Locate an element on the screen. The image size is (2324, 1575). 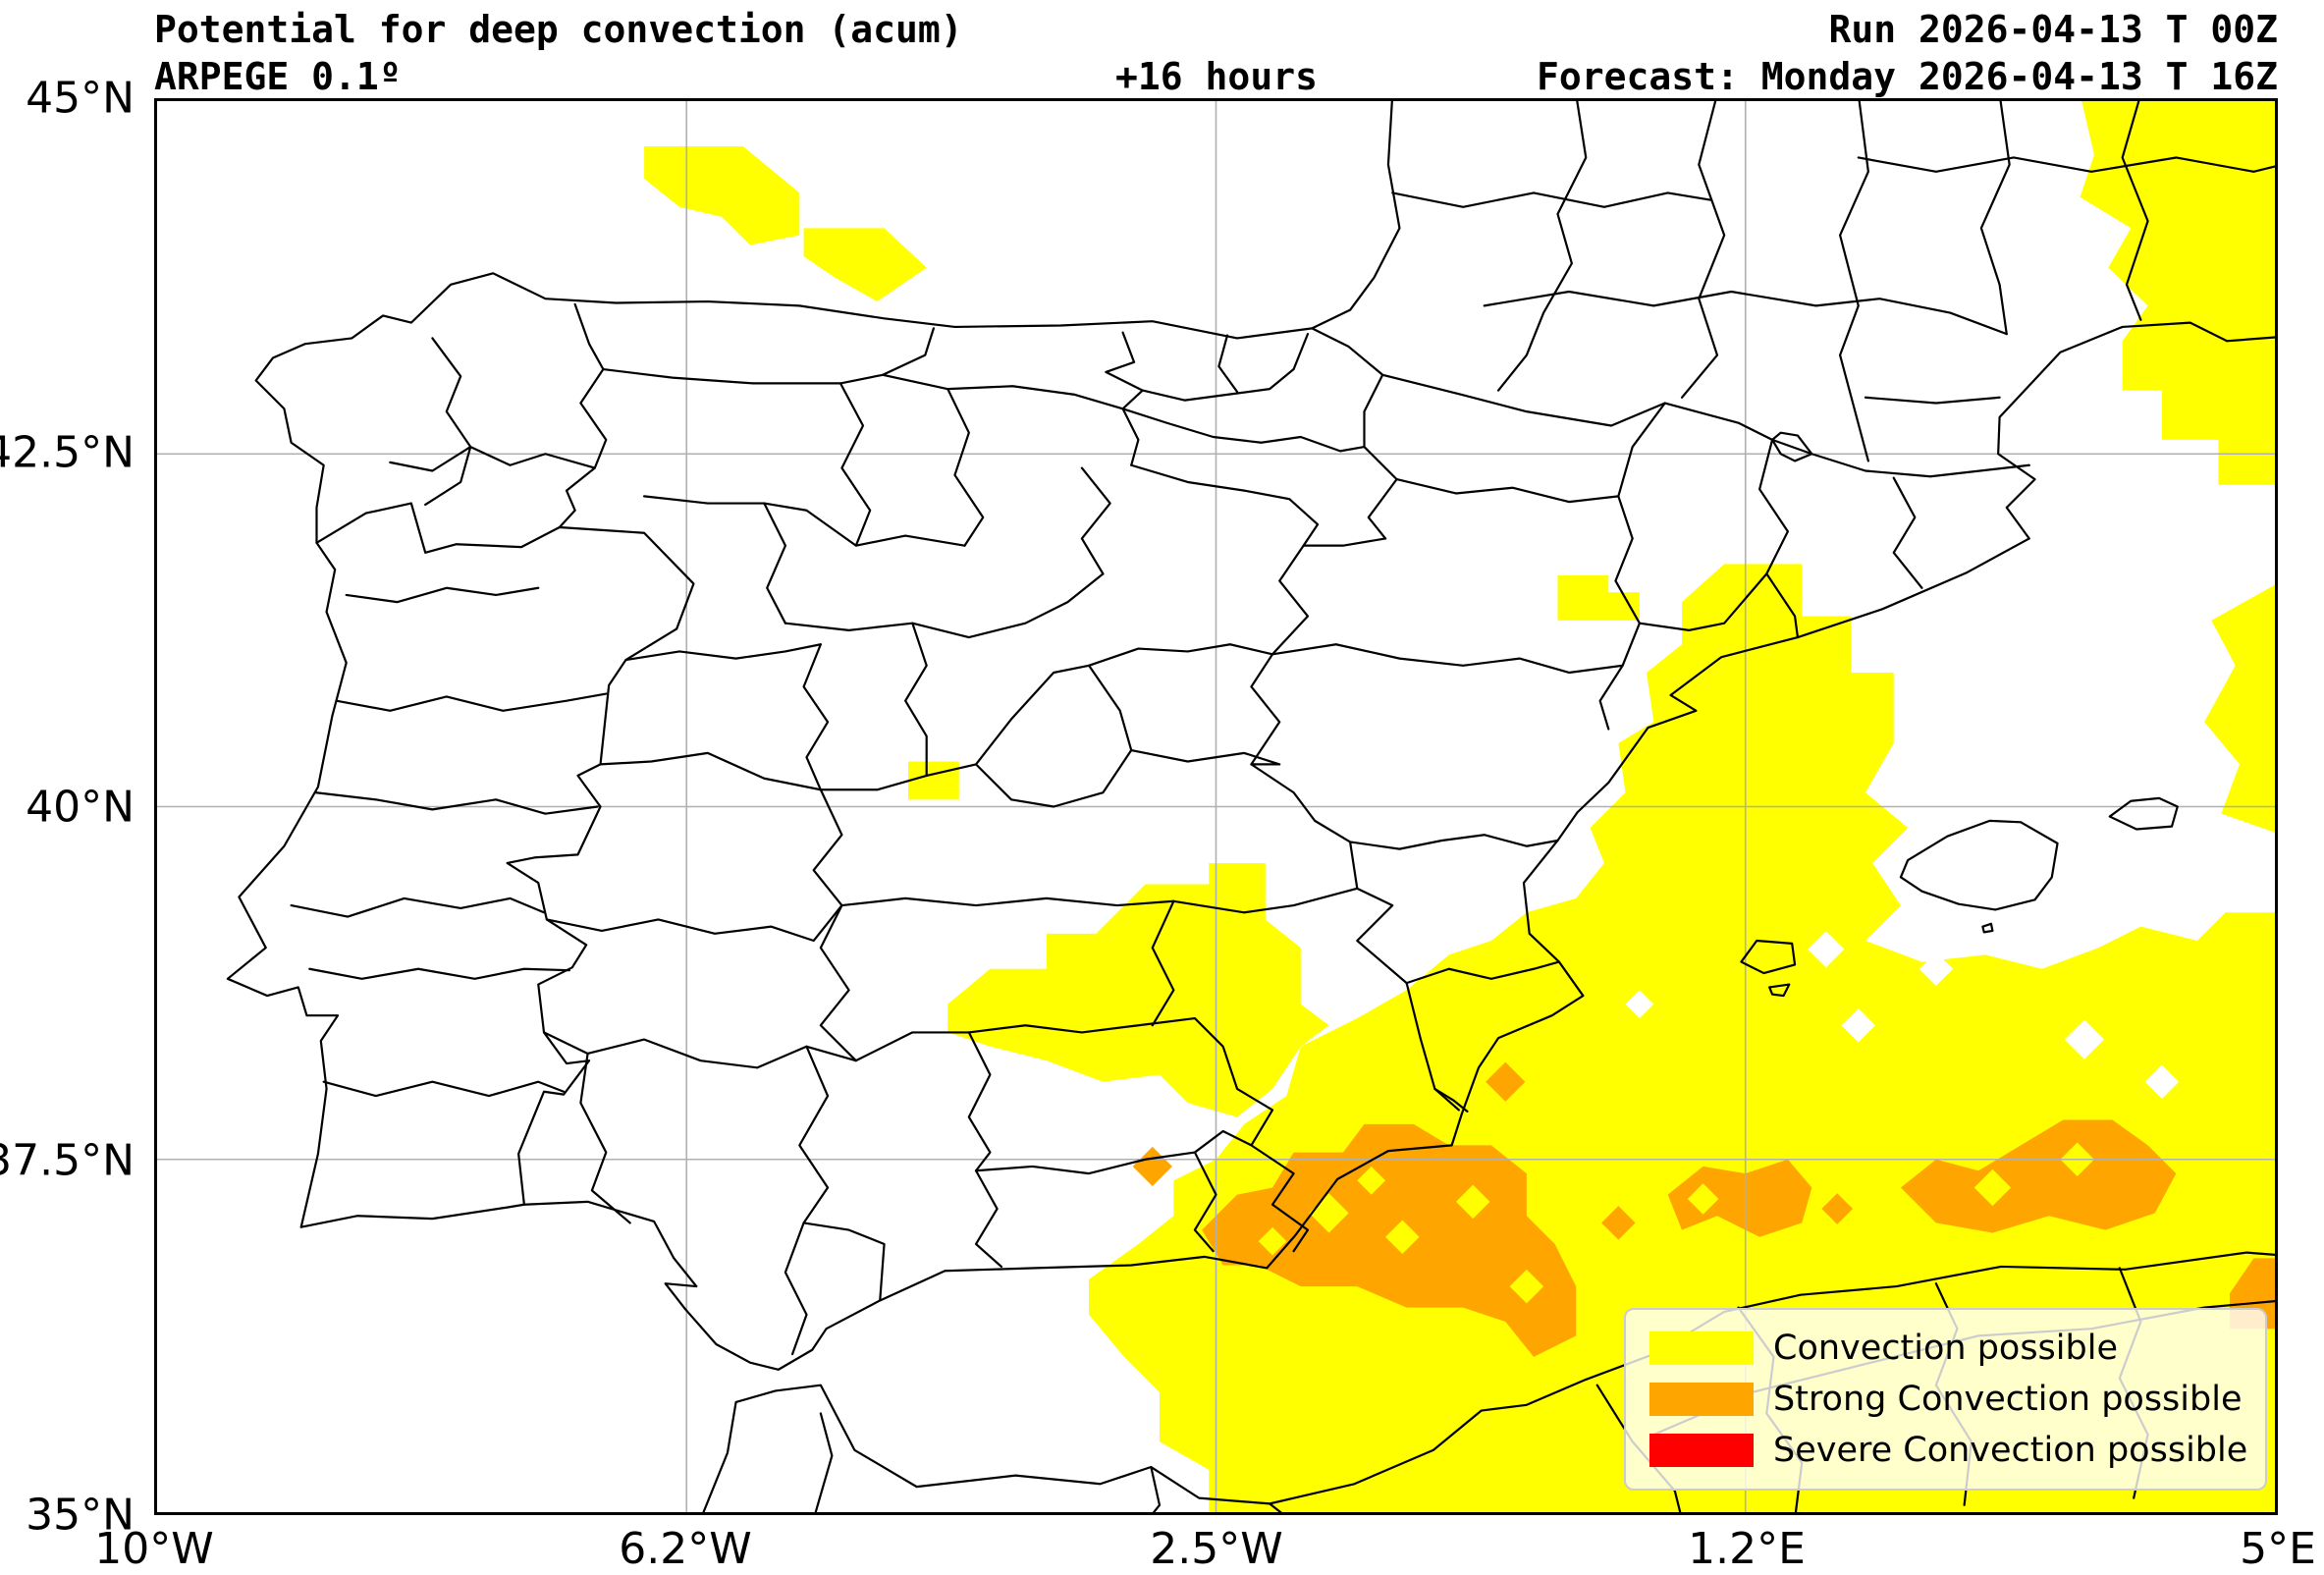
legend-label-strong-convection: Strong Convection possible is located at coordinates (2008, 1399).